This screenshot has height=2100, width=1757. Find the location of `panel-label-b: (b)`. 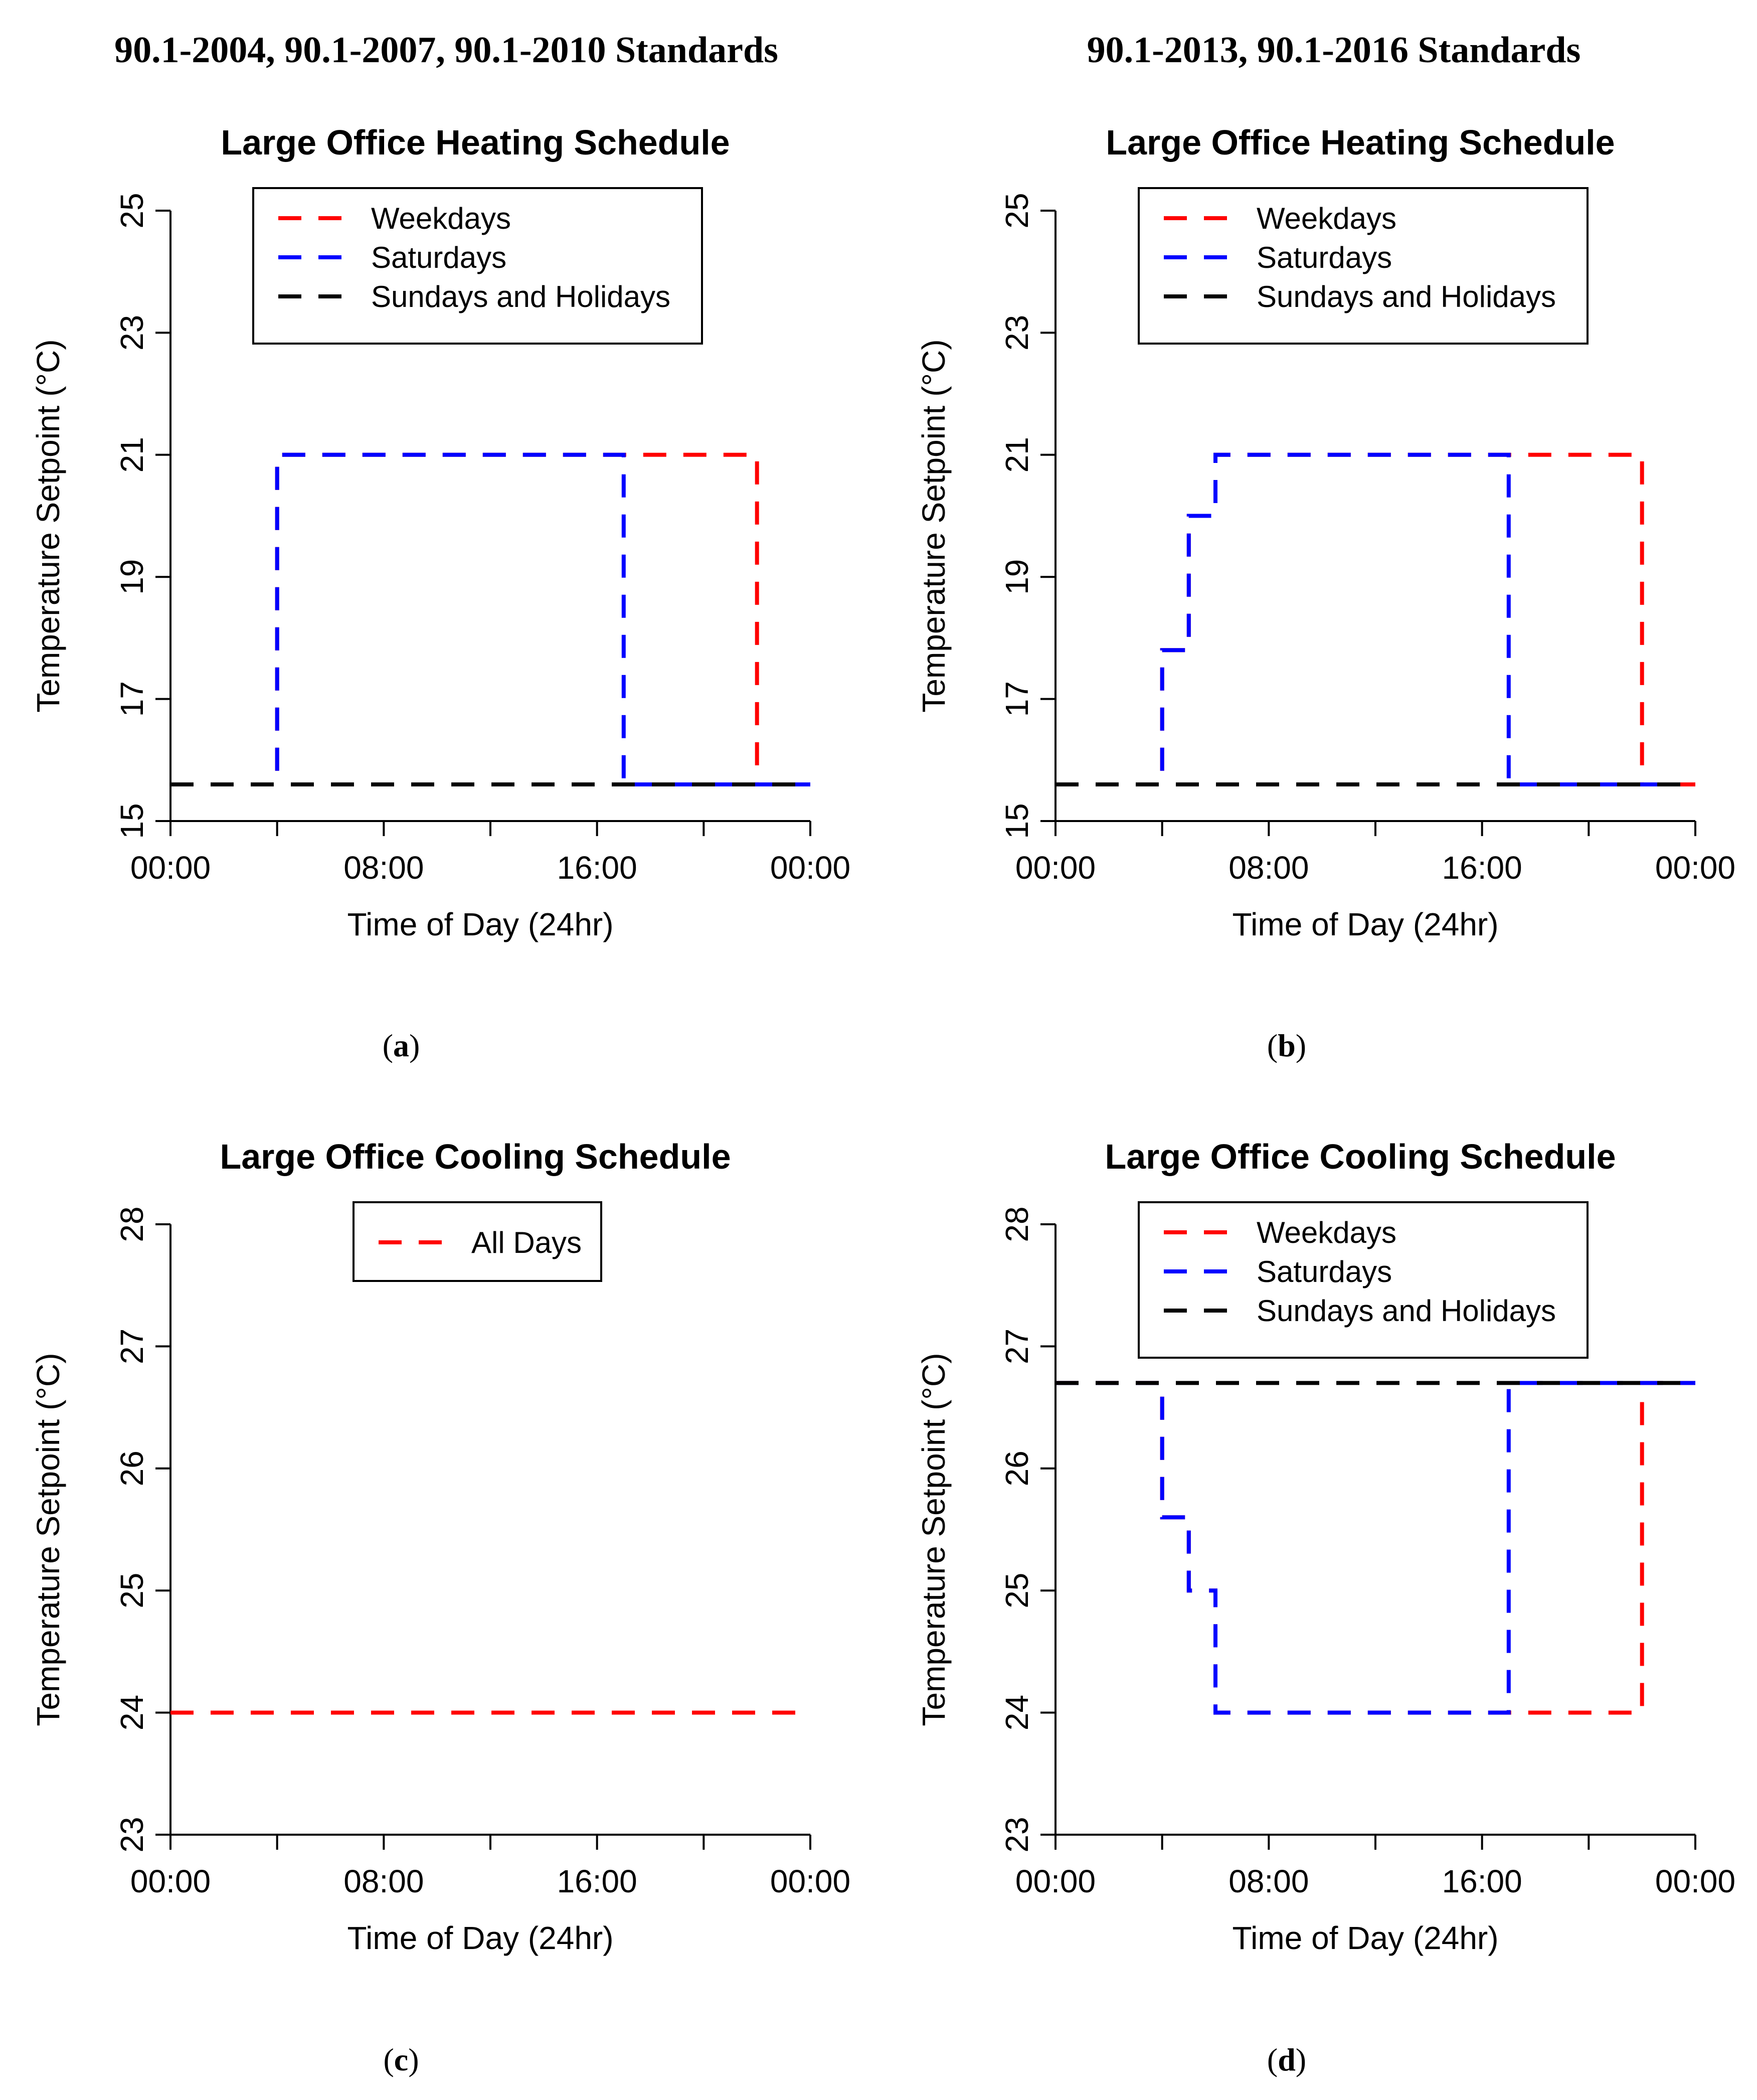

panel-label-b: (b) is located at coordinates (1287, 1045).